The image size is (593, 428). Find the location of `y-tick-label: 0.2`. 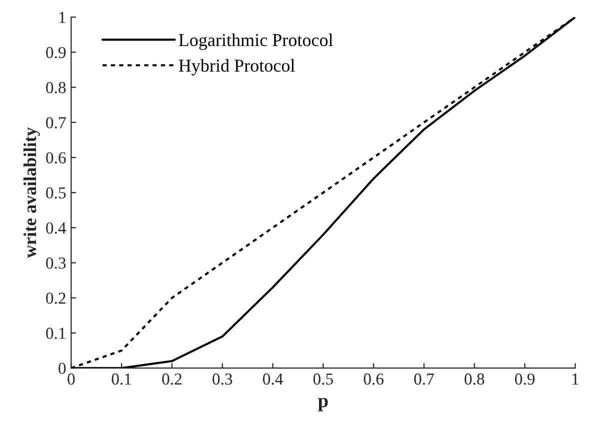

y-tick-label: 0.2 is located at coordinates (56, 298).